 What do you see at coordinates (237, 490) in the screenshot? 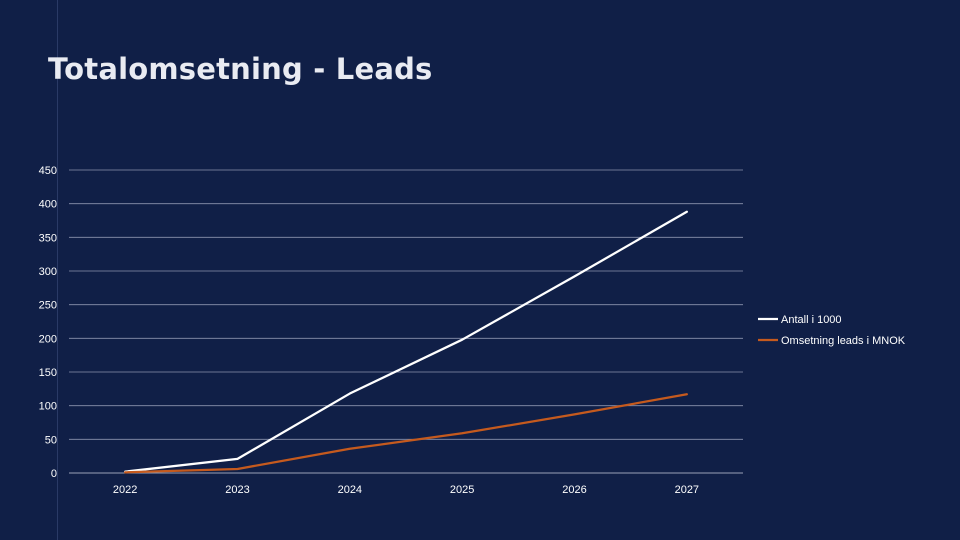
I see `x-tick-label: 2023` at bounding box center [237, 490].